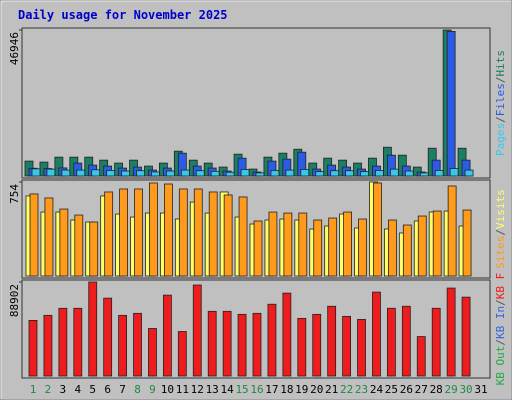 The image size is (512, 400). Describe the element at coordinates (137, 389) in the screenshot. I see `x-tick-label: 8` at that location.